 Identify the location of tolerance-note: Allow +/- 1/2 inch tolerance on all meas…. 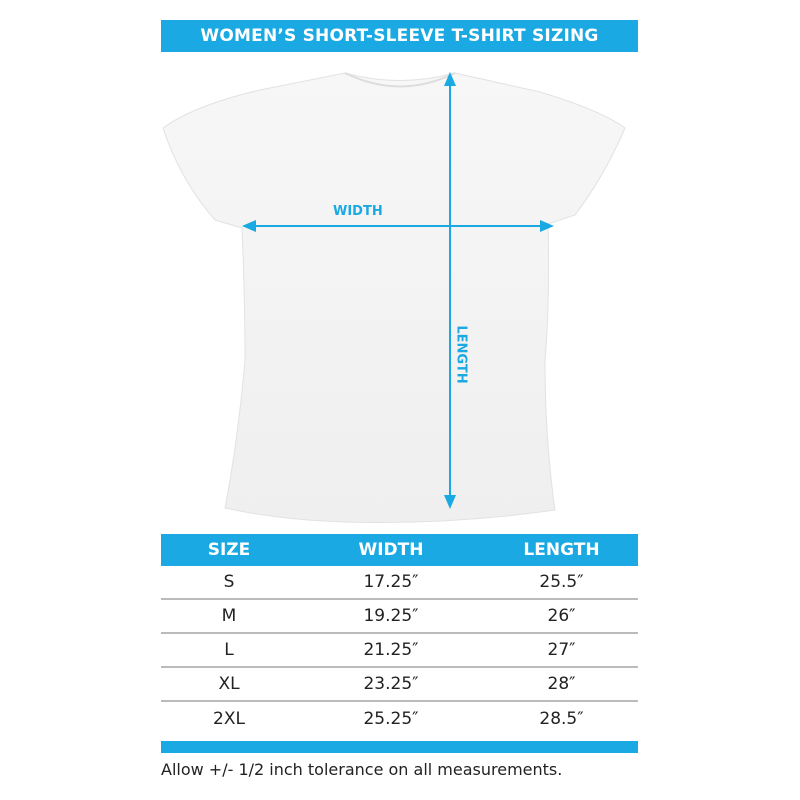
(362, 769).